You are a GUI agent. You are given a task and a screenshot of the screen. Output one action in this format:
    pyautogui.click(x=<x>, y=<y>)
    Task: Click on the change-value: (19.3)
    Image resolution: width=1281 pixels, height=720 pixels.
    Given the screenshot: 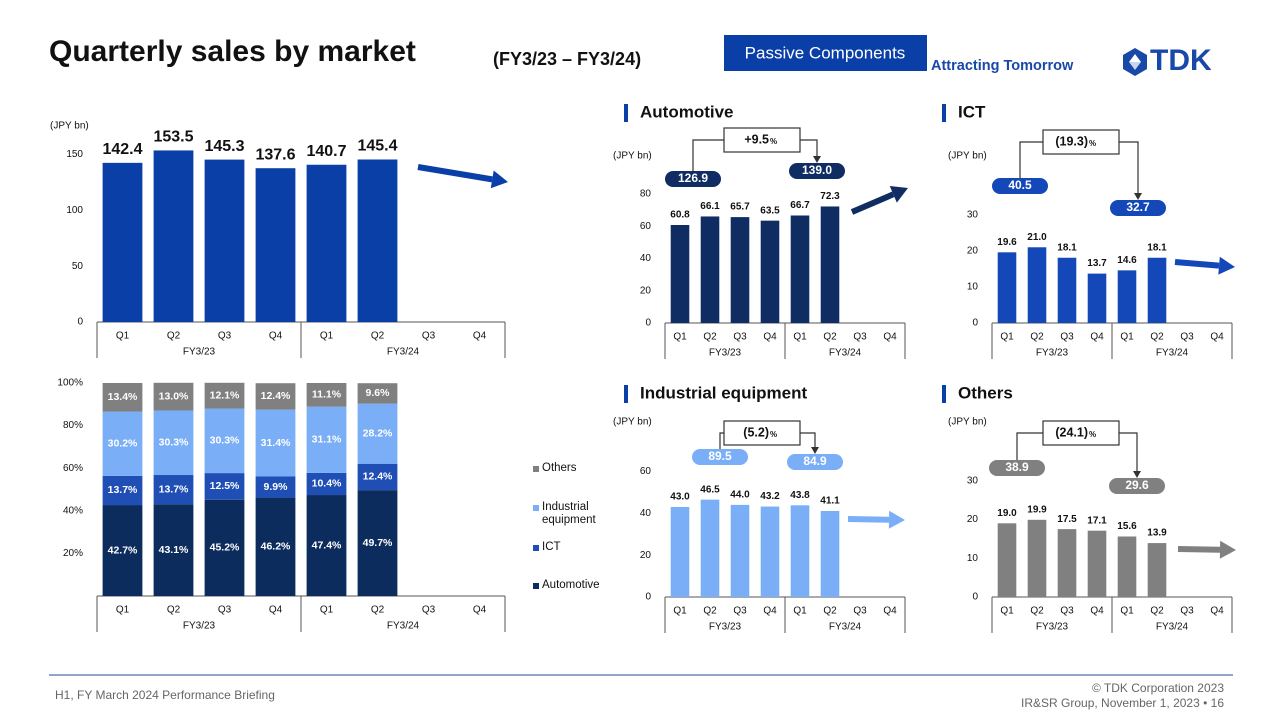 What is the action you would take?
    pyautogui.click(x=1071, y=141)
    